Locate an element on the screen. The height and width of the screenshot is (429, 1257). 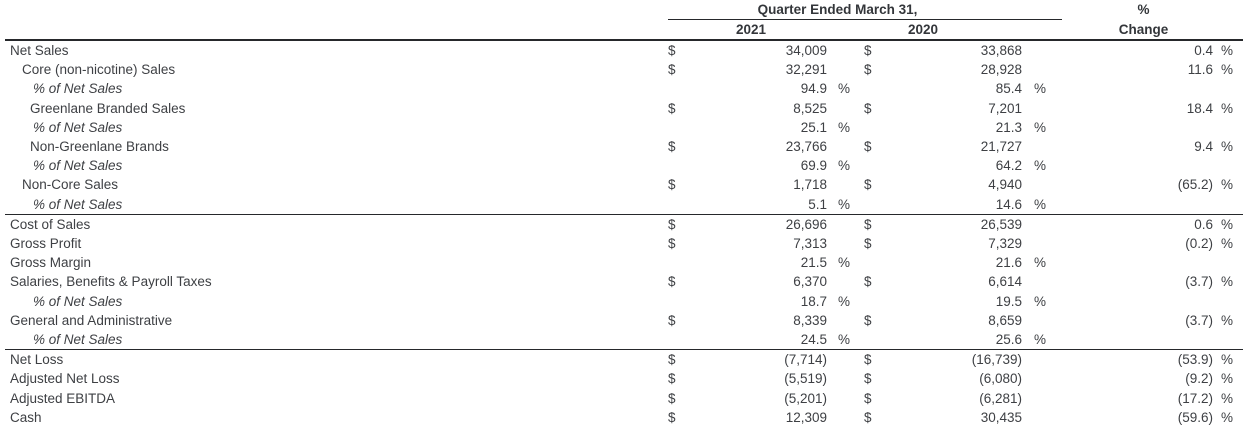
value-2020: 19.5 is located at coordinates (1008, 301).